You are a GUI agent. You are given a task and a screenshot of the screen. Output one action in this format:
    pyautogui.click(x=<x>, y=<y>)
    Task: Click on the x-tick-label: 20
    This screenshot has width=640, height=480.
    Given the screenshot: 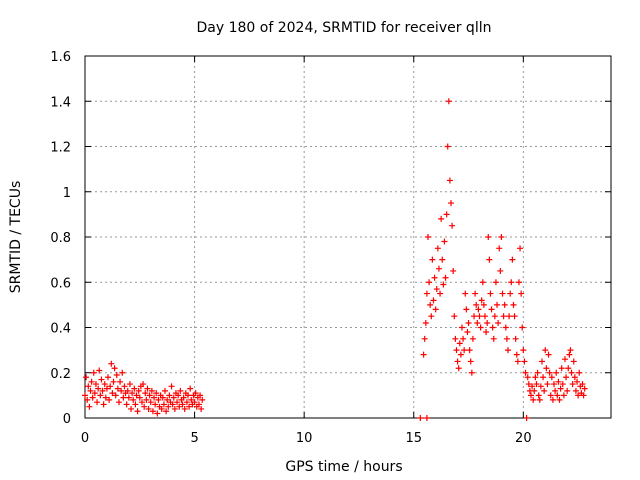 What is the action you would take?
    pyautogui.click(x=523, y=438)
    